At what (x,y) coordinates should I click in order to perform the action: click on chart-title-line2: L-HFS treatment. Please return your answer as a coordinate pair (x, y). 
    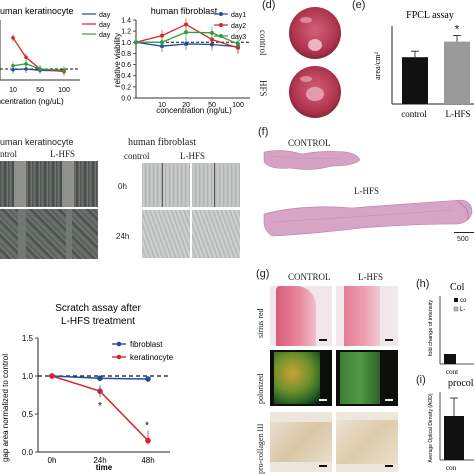
    Looking at the image, I should click on (98, 321).